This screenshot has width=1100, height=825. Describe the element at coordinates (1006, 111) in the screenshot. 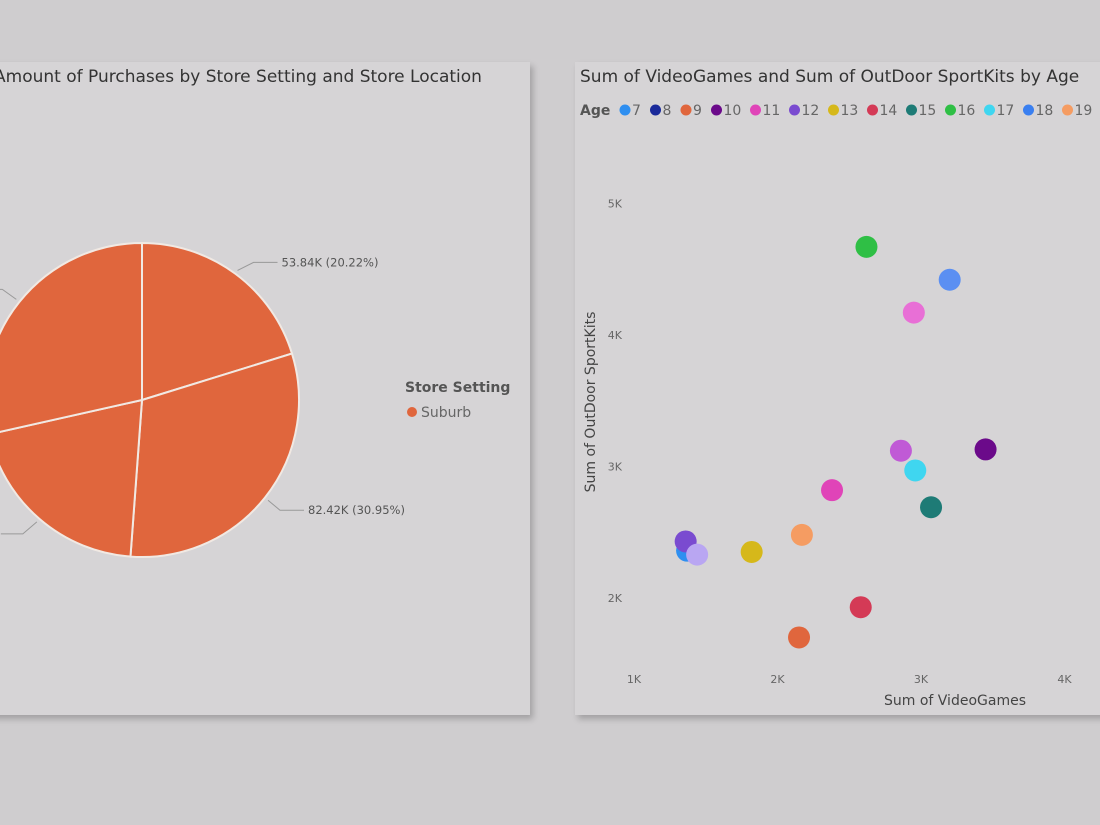

I see `age-legend-item-17: 17` at that location.